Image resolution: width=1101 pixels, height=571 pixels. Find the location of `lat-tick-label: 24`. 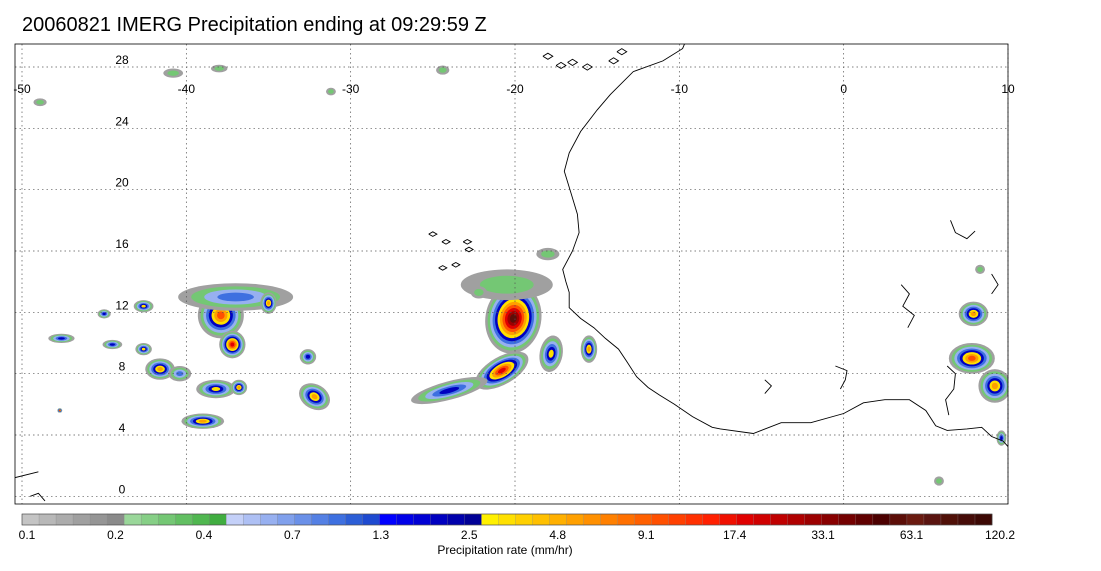

lat-tick-label: 24 is located at coordinates (122, 121).